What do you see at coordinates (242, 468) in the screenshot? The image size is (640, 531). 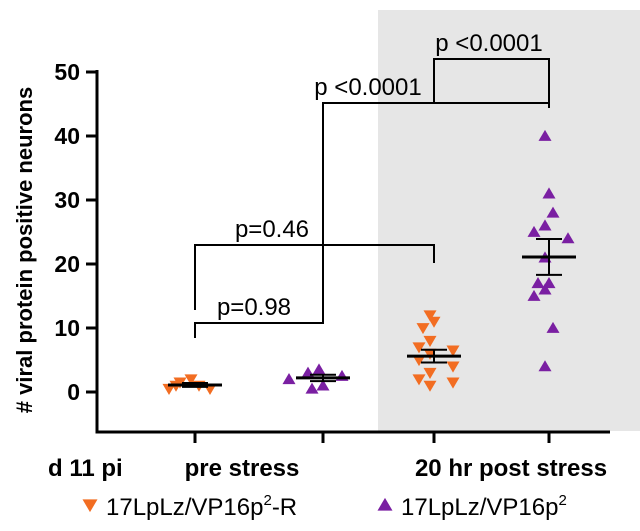 I see `group-label-pre-stress: pre stress` at bounding box center [242, 468].